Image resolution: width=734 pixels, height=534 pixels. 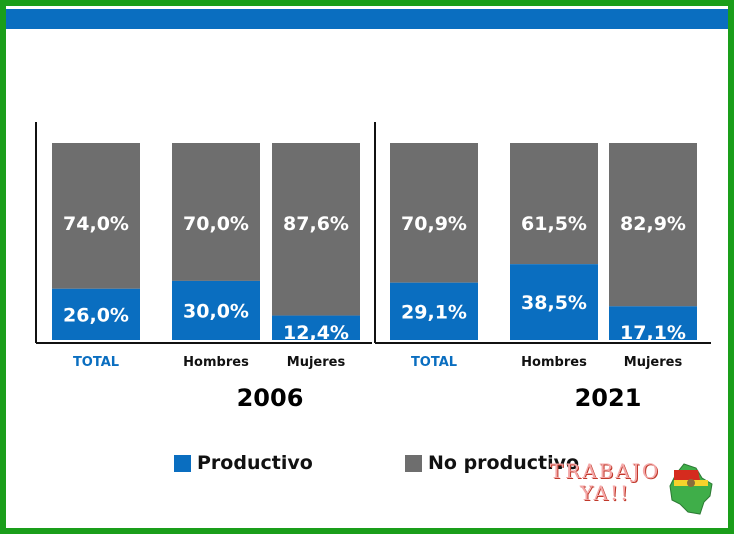 I want to click on brand-logo: TRABAJO YA!!, so click(x=630, y=490).